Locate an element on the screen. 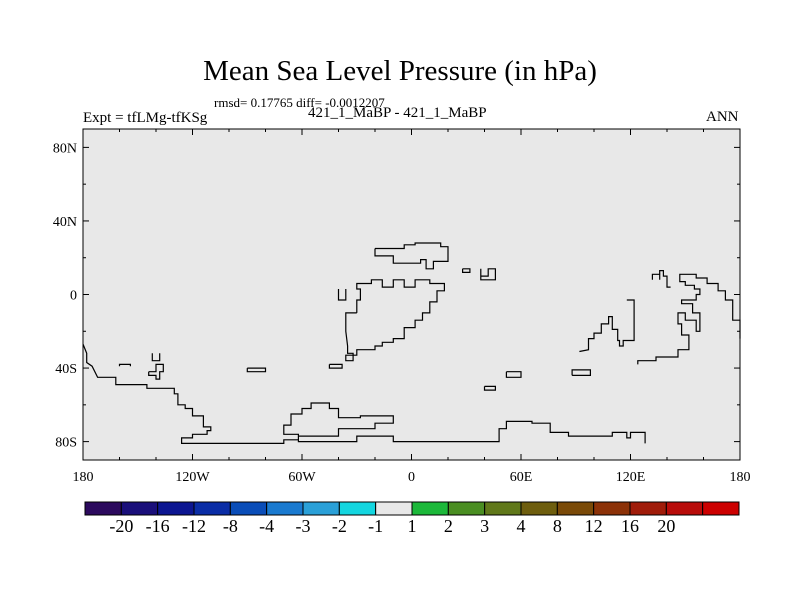  colorbar-label: 1 is located at coordinates (412, 526).